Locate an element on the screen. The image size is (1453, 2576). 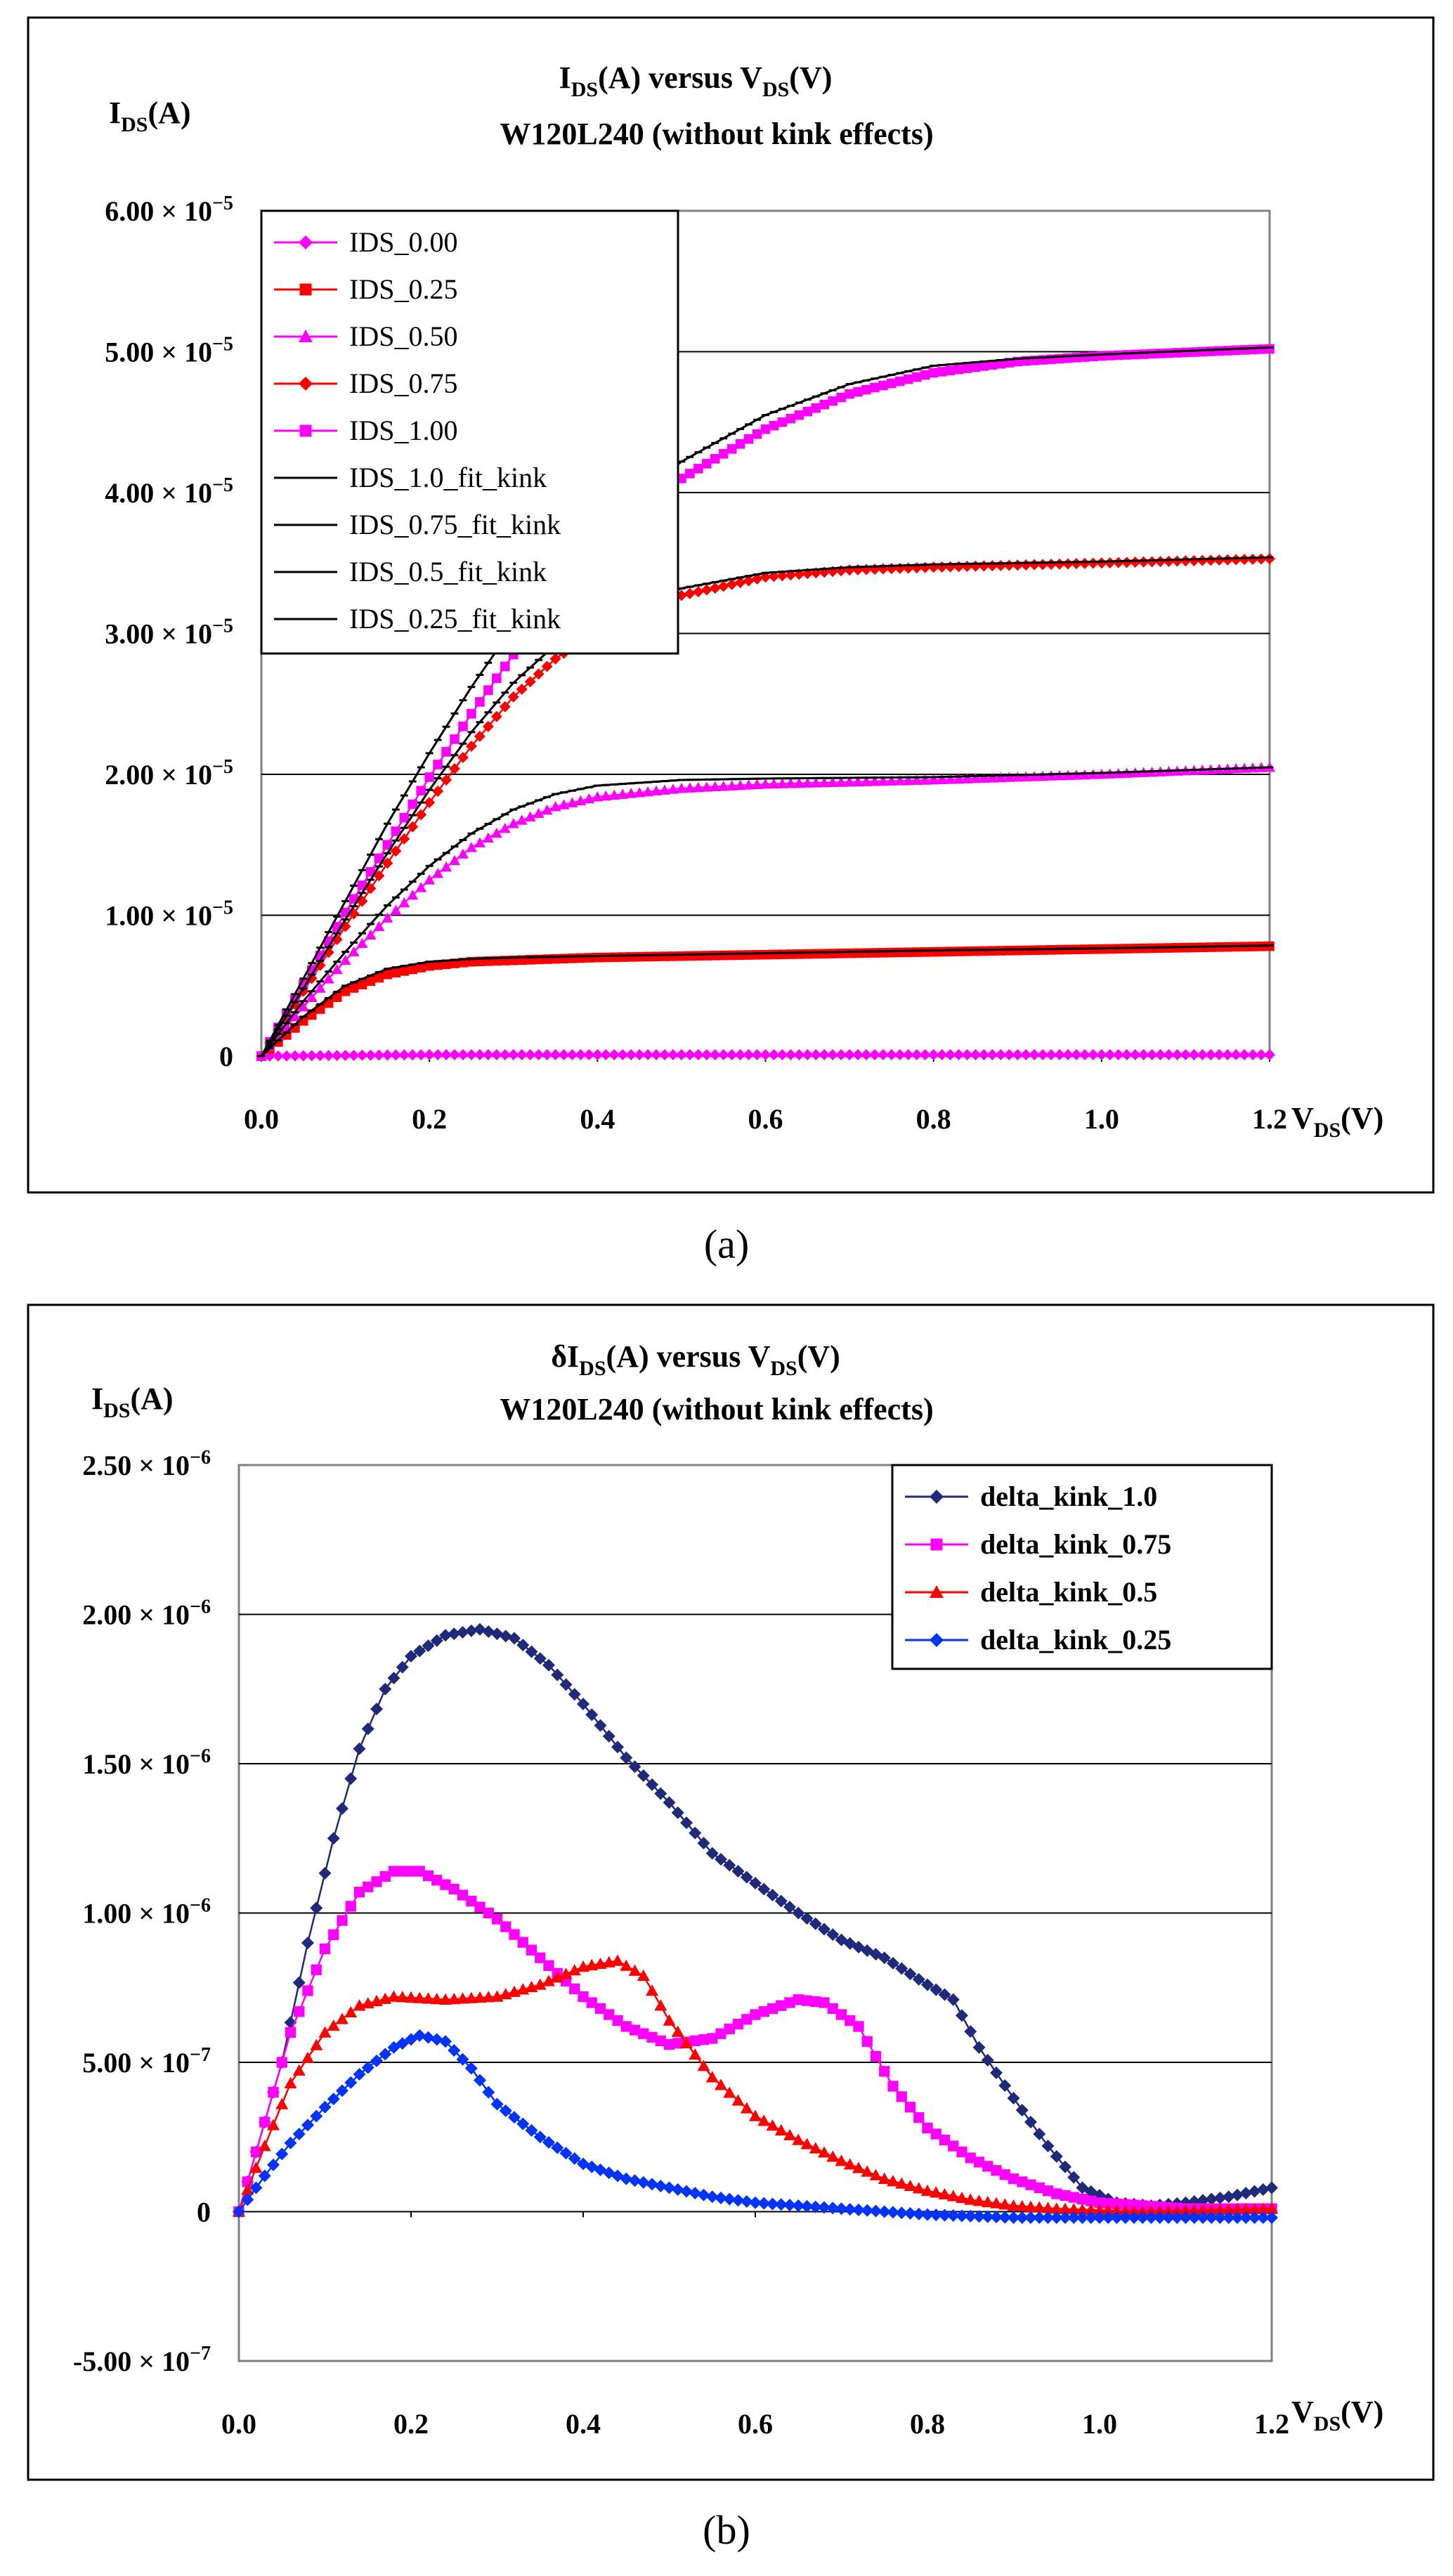
legend-item-delta-kink-0-25: delta_kink_0.25 is located at coordinates (1038, 1639).